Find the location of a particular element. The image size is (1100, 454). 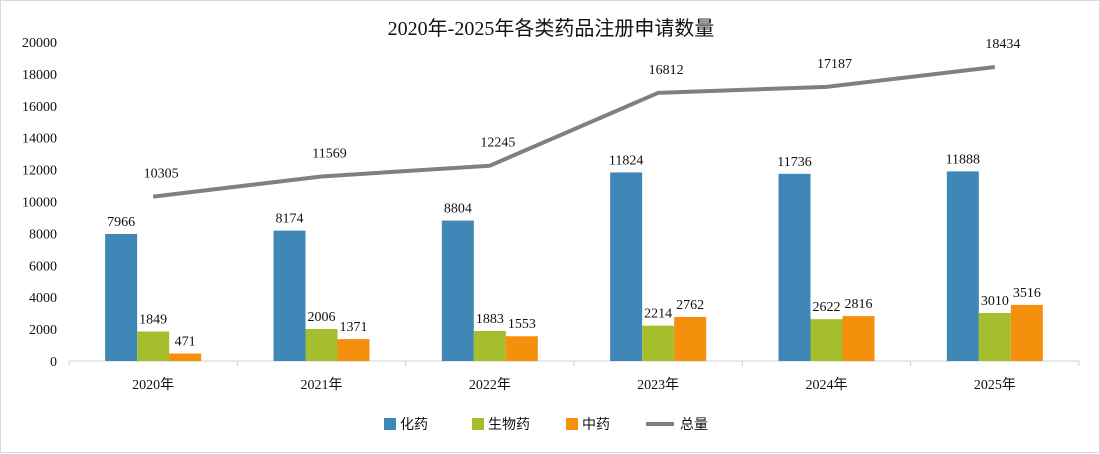

bar-中药-2022年 is located at coordinates (521, 348).